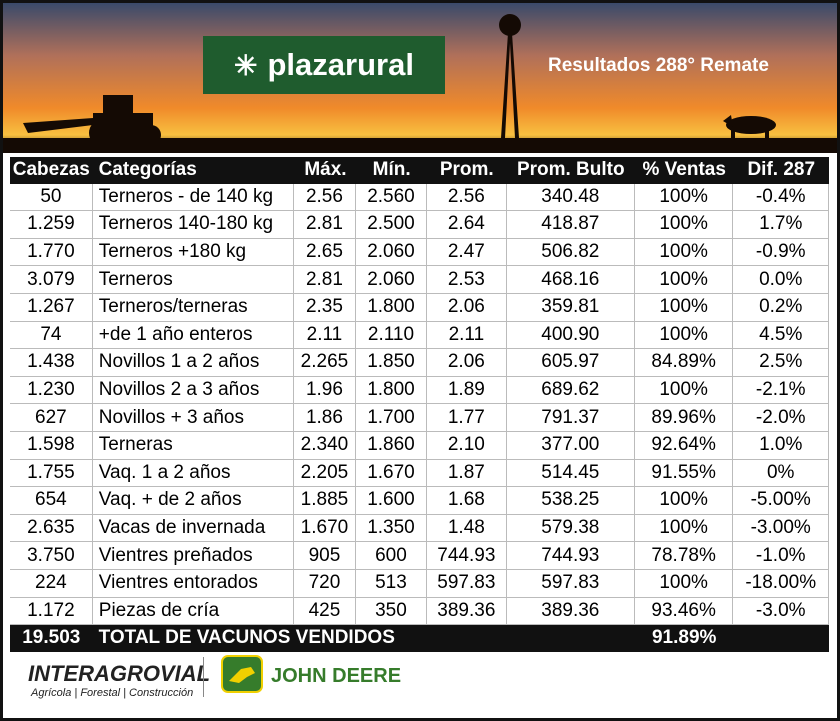 Image resolution: width=840 pixels, height=721 pixels. Describe the element at coordinates (781, 611) in the screenshot. I see `cell: -3.0%` at that location.